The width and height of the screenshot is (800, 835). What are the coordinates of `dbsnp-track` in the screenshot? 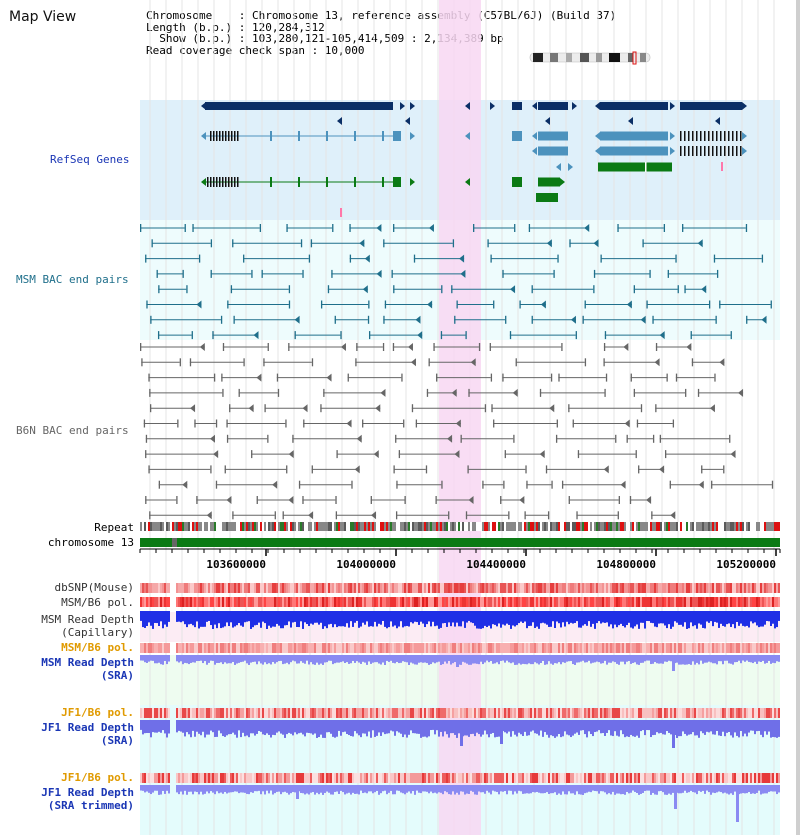 It's located at (460, 588).